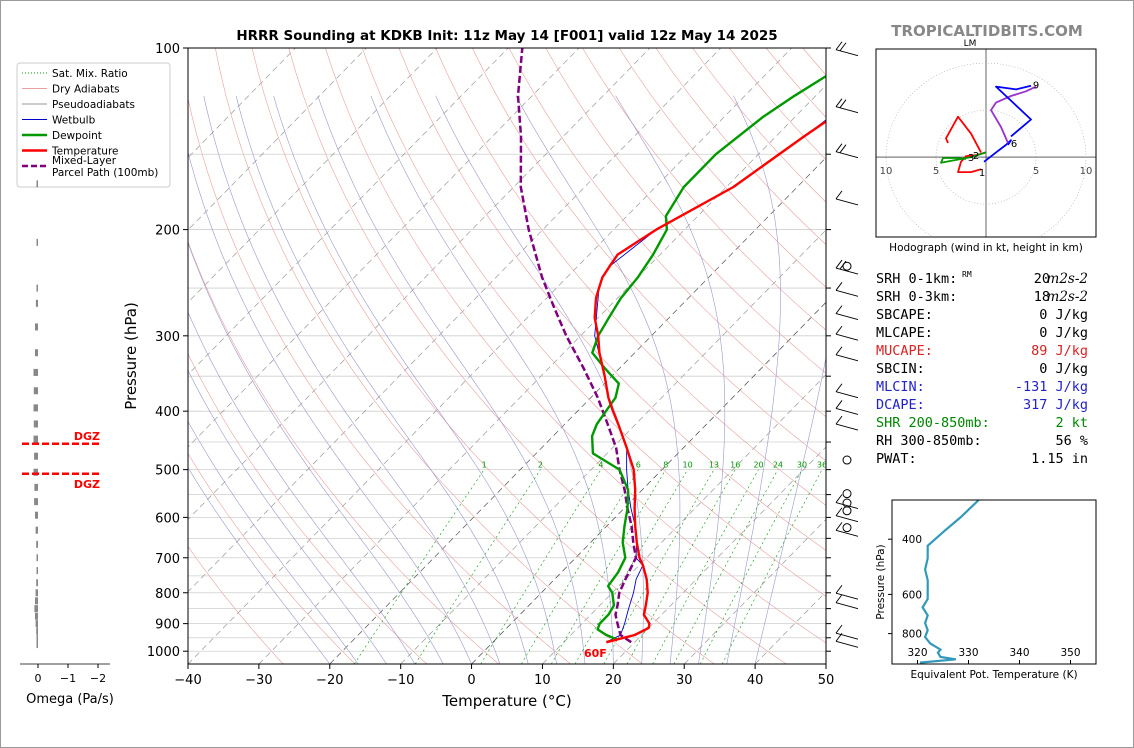  Describe the element at coordinates (258, 680) in the screenshot. I see `x-tick-label: −30` at that location.